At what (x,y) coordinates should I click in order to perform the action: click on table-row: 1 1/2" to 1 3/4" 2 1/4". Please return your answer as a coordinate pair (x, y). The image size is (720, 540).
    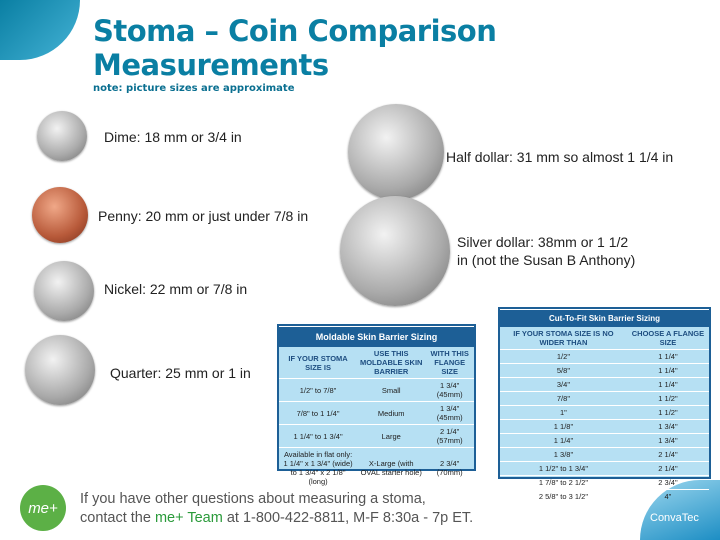
    Looking at the image, I should click on (604, 468).